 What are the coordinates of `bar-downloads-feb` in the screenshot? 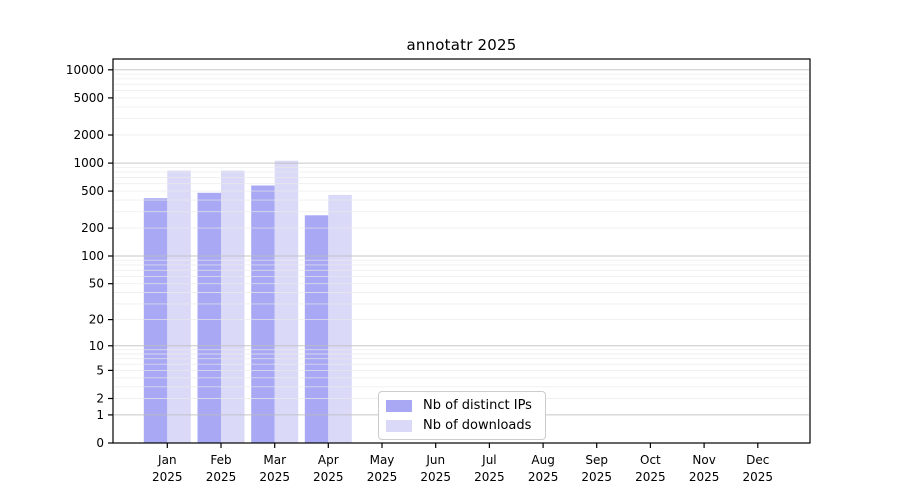 It's located at (233, 306).